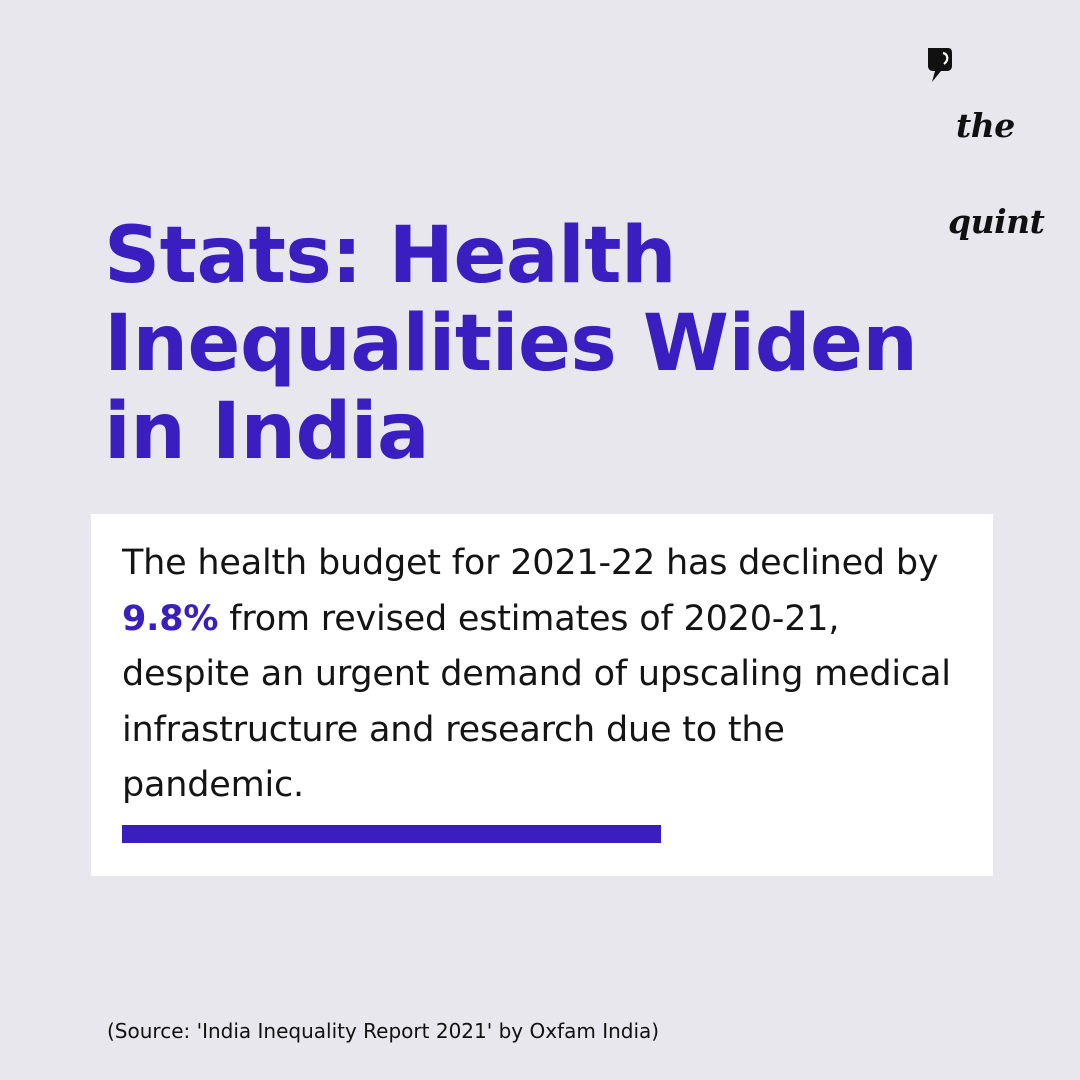 This screenshot has height=1080, width=1080. What do you see at coordinates (170, 618) in the screenshot?
I see `stat-highlight: 9.8%` at bounding box center [170, 618].